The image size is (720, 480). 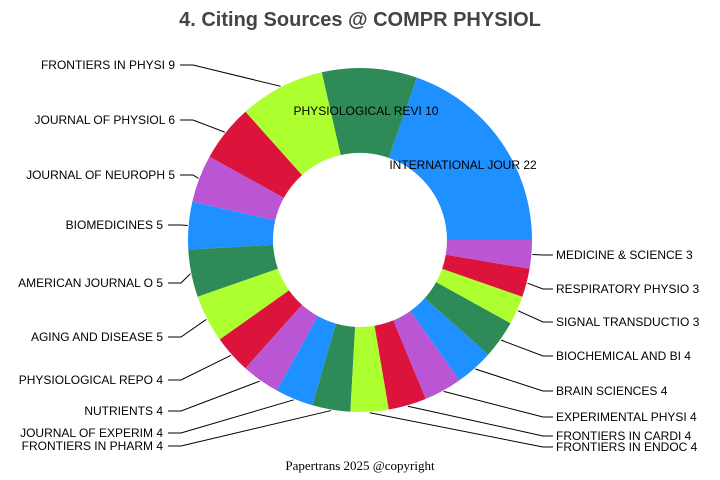 I want to click on slice-label: PHYSIOLOGICAL REVI 10, so click(x=366, y=111).